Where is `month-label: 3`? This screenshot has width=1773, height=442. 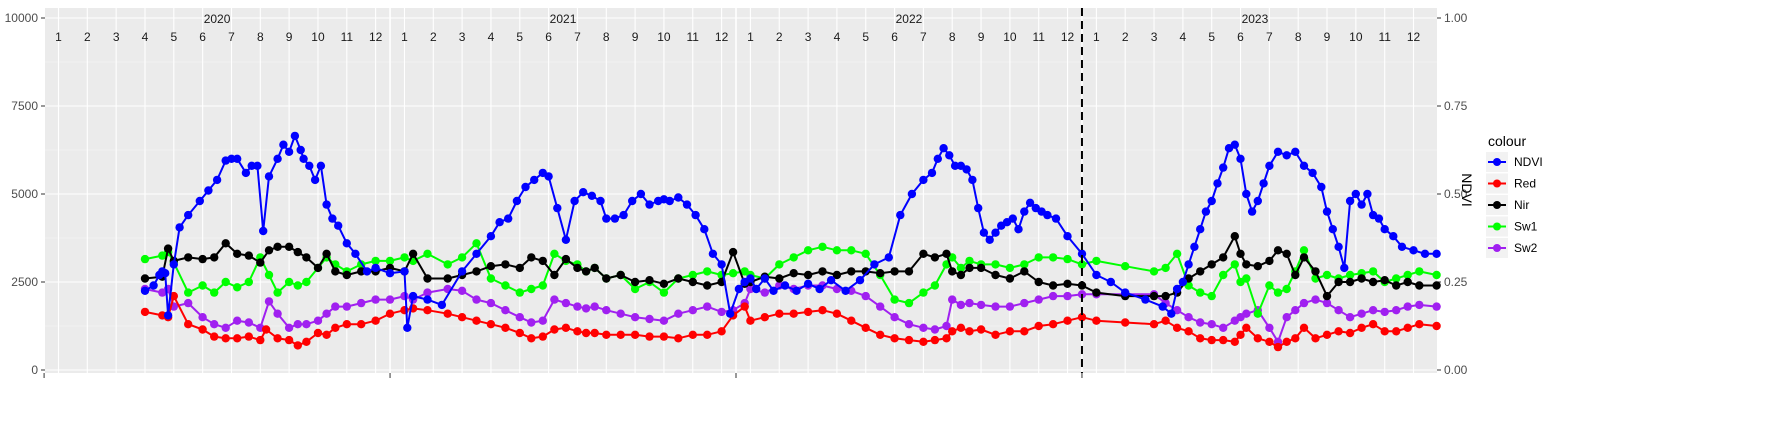 month-label: 3 is located at coordinates (1154, 37).